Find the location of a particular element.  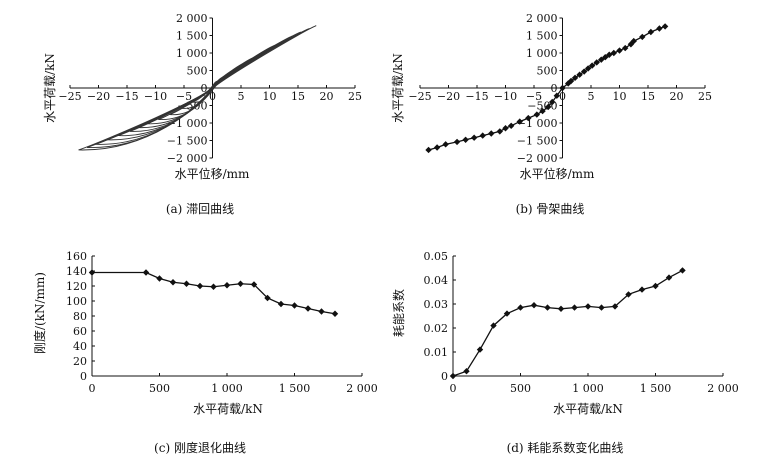

x-tick-label: 500 is located at coordinates (159, 388).